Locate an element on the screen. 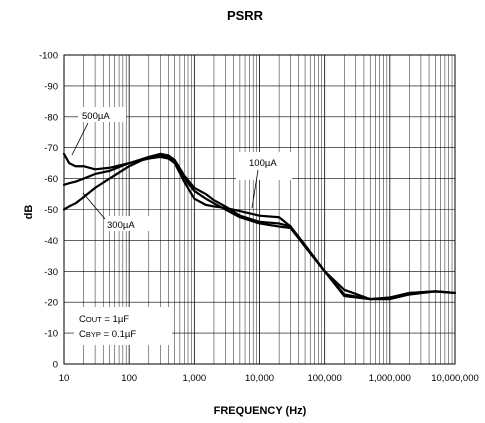 The image size is (485, 423). y-tick-label: -50 is located at coordinates (51, 210).